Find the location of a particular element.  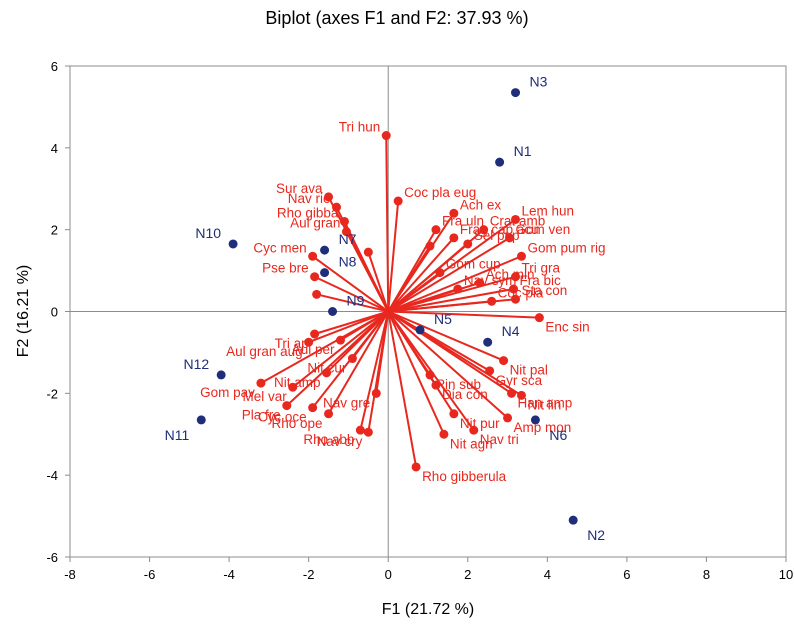

y-tick-label: -2 is located at coordinates (52, 393).